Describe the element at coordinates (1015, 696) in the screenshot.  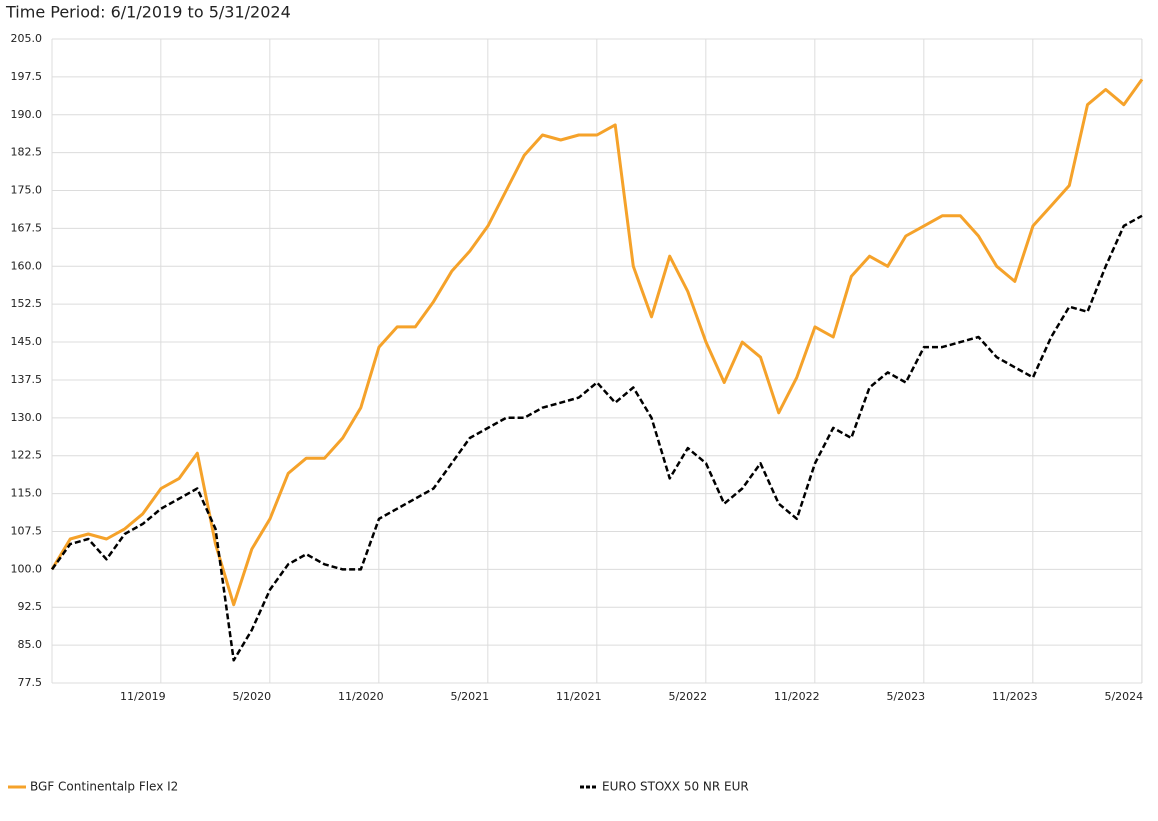
I see `x-tick-label: 11/2023` at that location.